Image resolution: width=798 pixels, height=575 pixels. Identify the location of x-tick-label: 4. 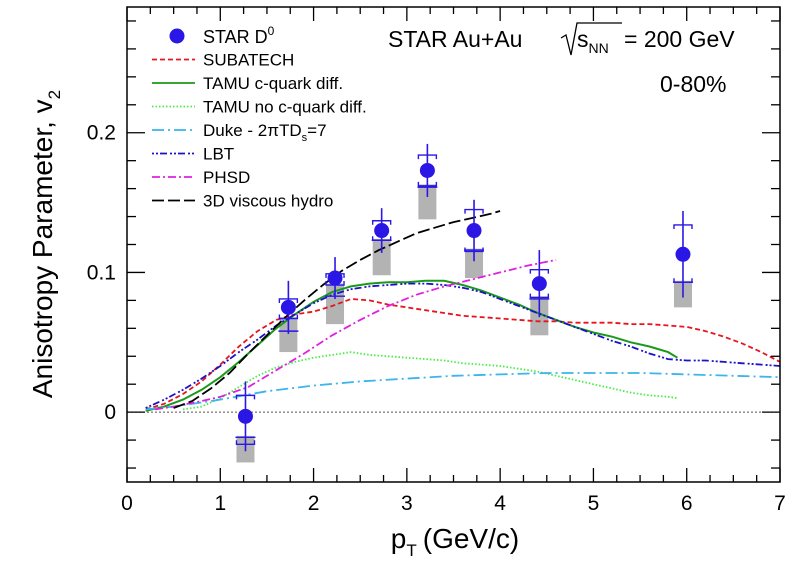
(500, 503).